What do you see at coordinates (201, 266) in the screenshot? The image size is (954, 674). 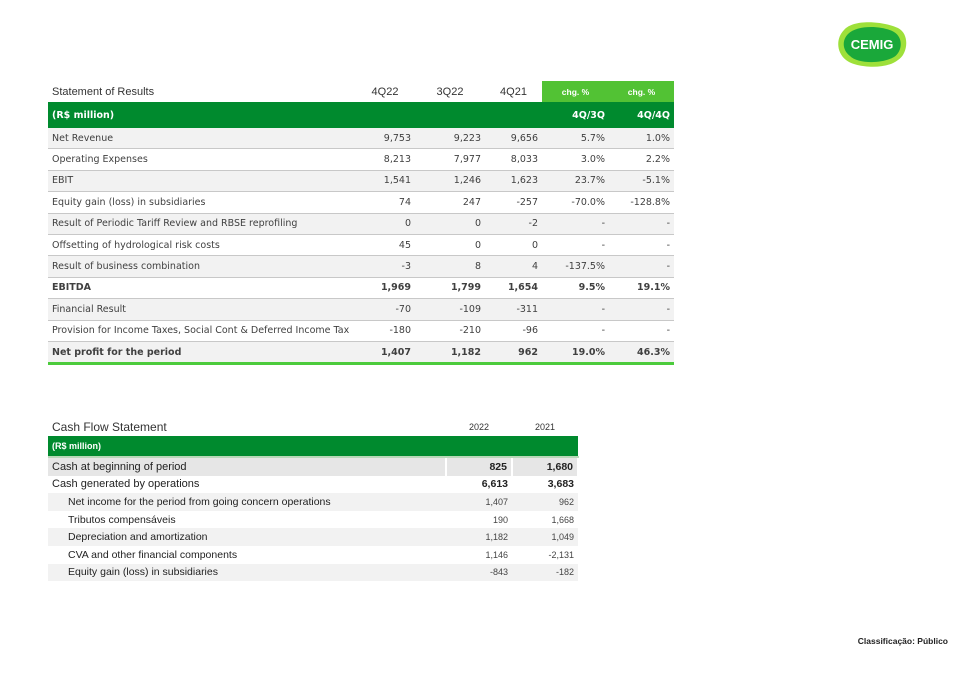 I see `row-label: Result of business combination` at bounding box center [201, 266].